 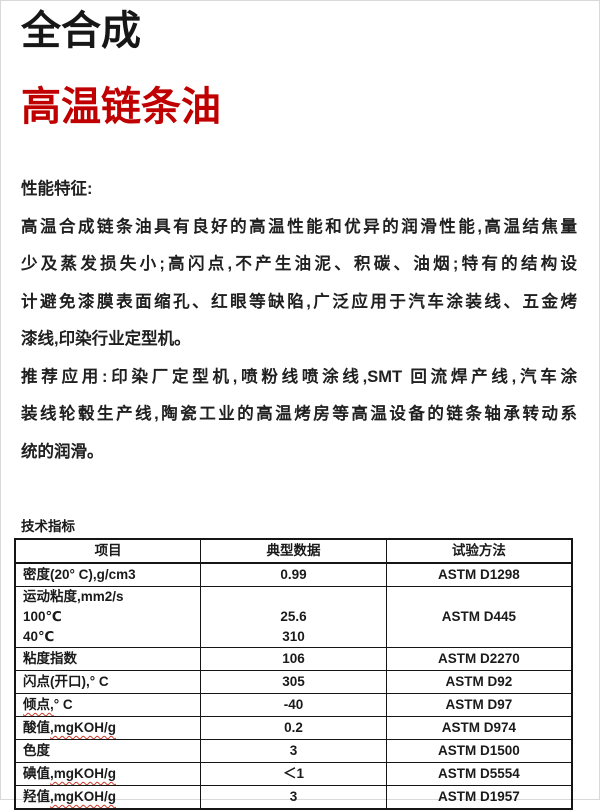 I want to click on viscosity-method: ASTM D445, so click(x=479, y=616).